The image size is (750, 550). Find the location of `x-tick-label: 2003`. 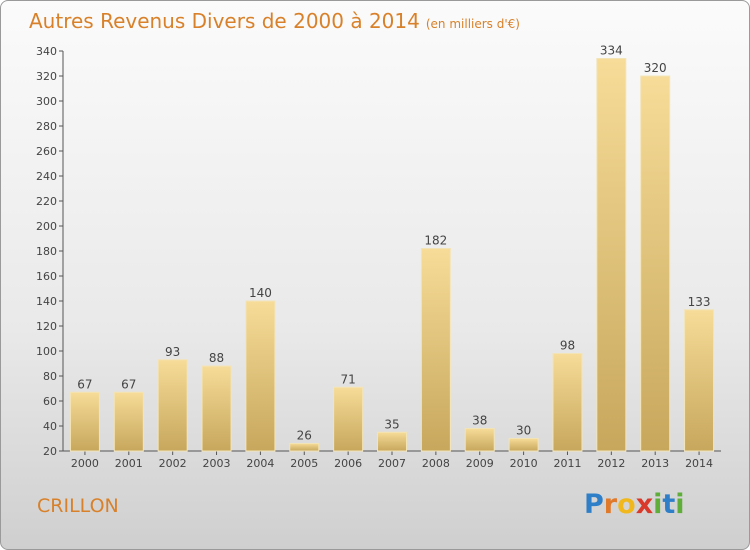

x-tick-label: 2003 is located at coordinates (217, 463).